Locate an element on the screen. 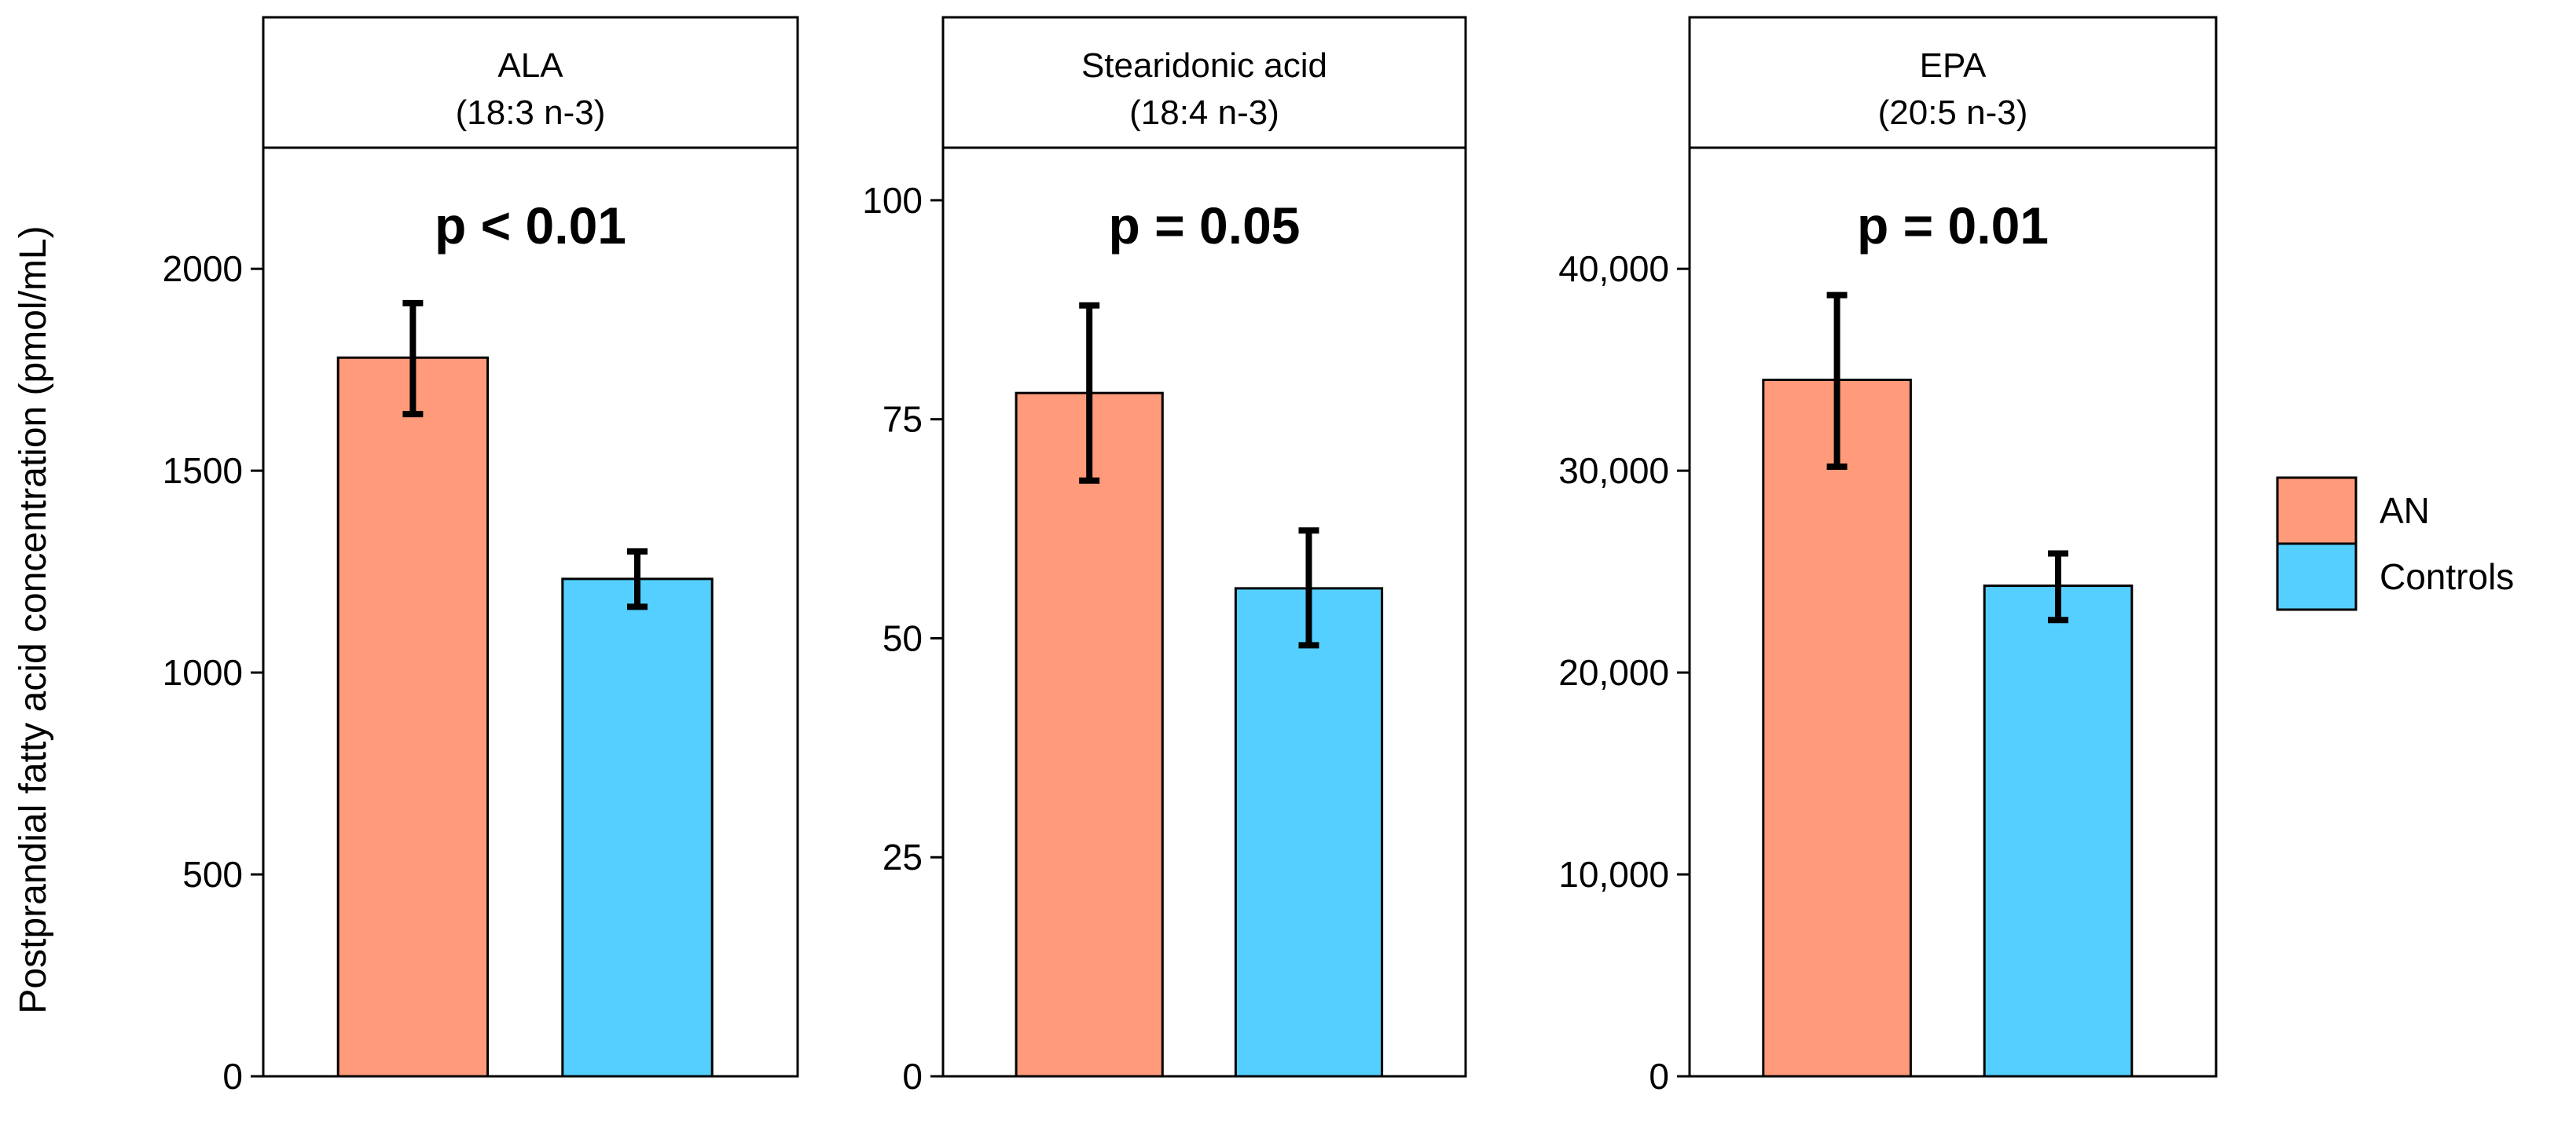 Image resolution: width=2576 pixels, height=1125 pixels. panel-title: EPA is located at coordinates (1953, 65).